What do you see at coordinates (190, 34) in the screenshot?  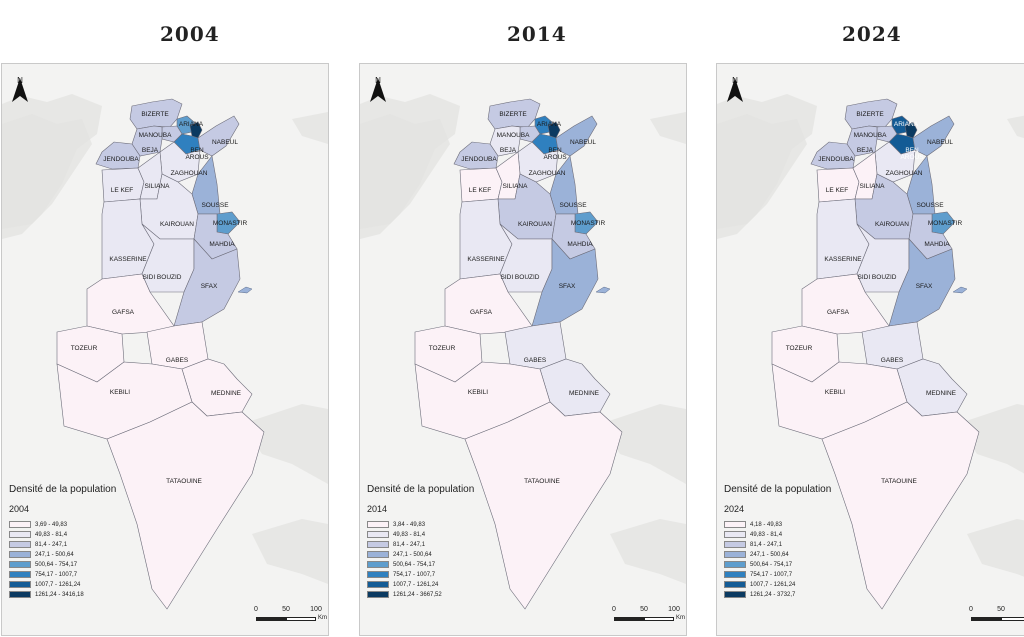 I see `year-title: 2004` at bounding box center [190, 34].